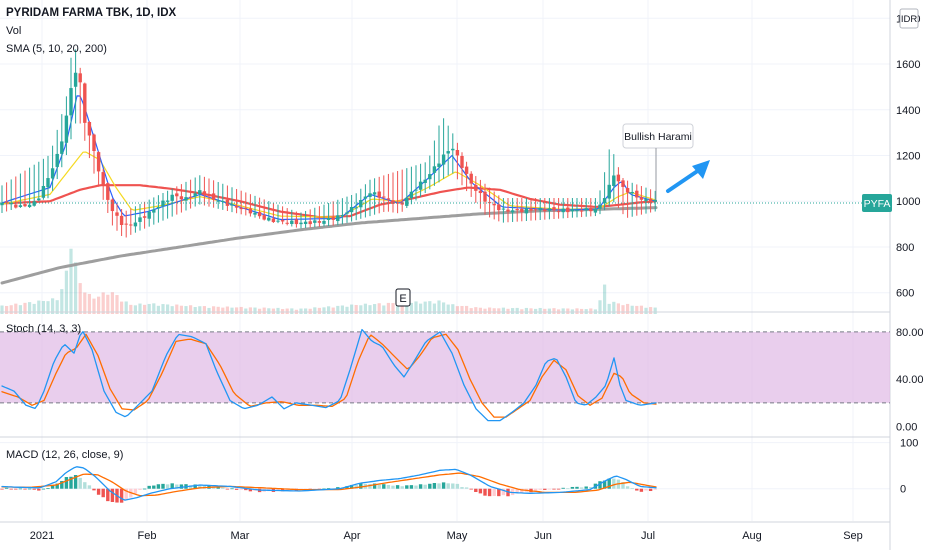 This screenshot has height=555, width=932. Describe the element at coordinates (56, 49) in the screenshot. I see `sma-legend: SMA (5, 10, 20, 200)` at that location.